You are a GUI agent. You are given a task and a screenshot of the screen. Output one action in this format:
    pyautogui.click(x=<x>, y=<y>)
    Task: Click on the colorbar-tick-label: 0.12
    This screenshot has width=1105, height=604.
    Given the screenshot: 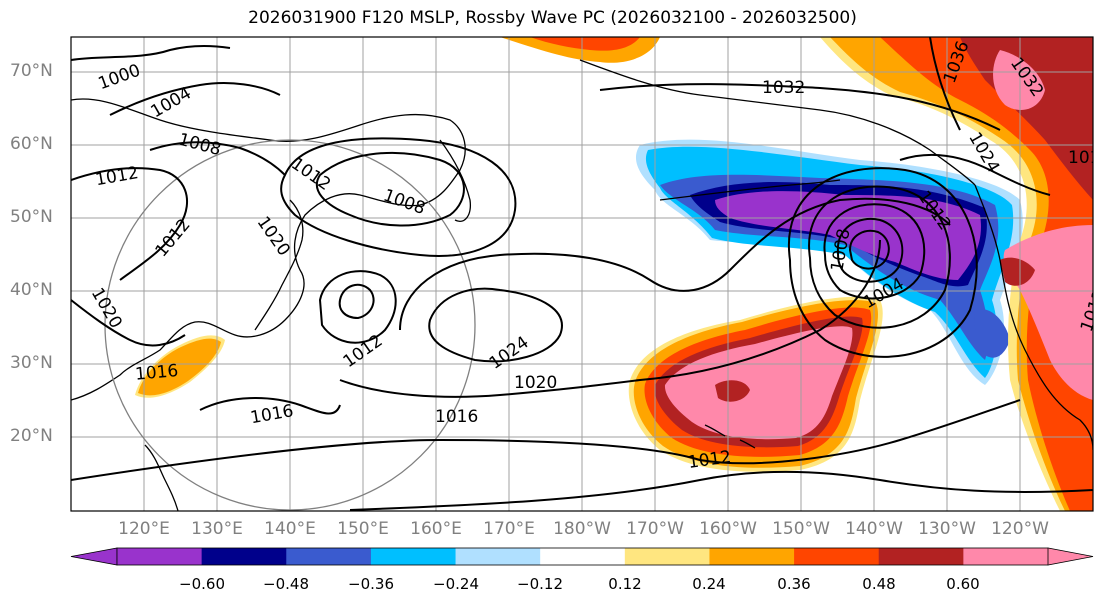 What is the action you would take?
    pyautogui.click(x=625, y=584)
    